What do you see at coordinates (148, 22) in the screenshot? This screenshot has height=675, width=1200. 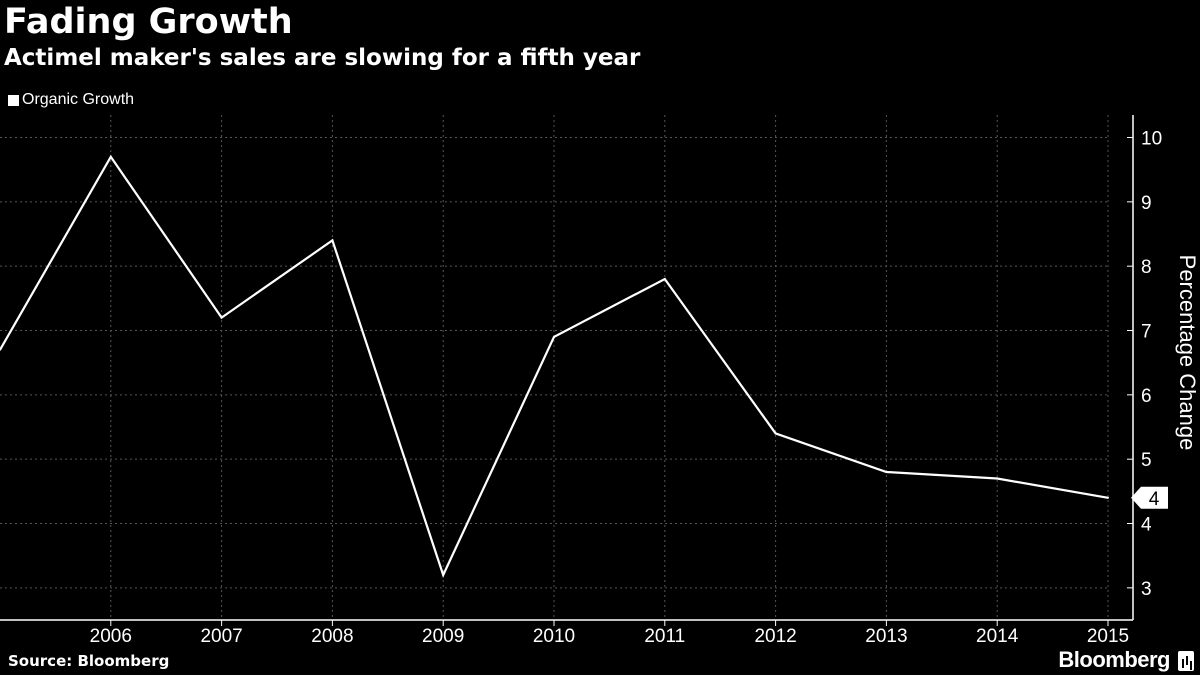 I see `chart-title: Fading Growth` at bounding box center [148, 22].